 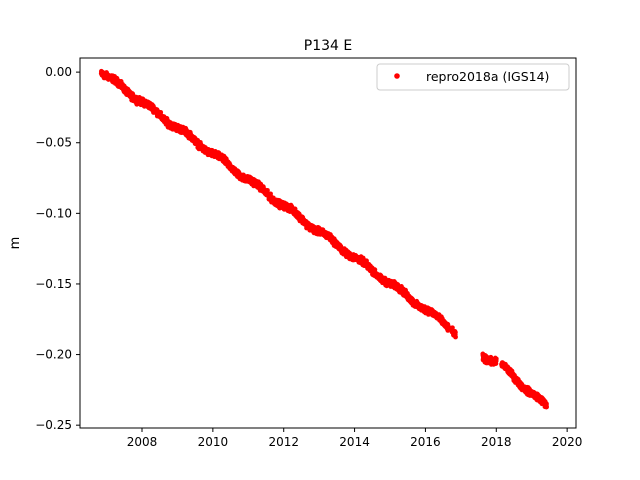 What do you see at coordinates (425, 442) in the screenshot?
I see `x-tick-label: 2016` at bounding box center [425, 442].